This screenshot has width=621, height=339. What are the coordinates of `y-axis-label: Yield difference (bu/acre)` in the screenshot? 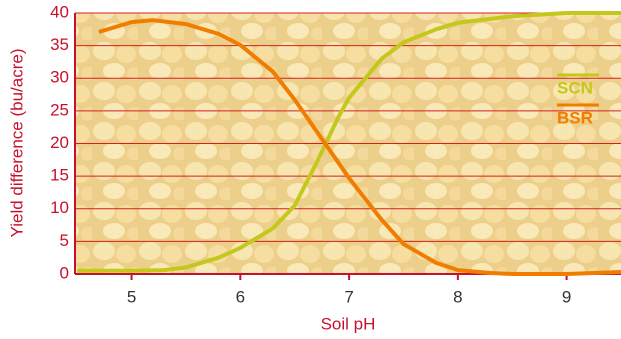 It's located at (16, 143).